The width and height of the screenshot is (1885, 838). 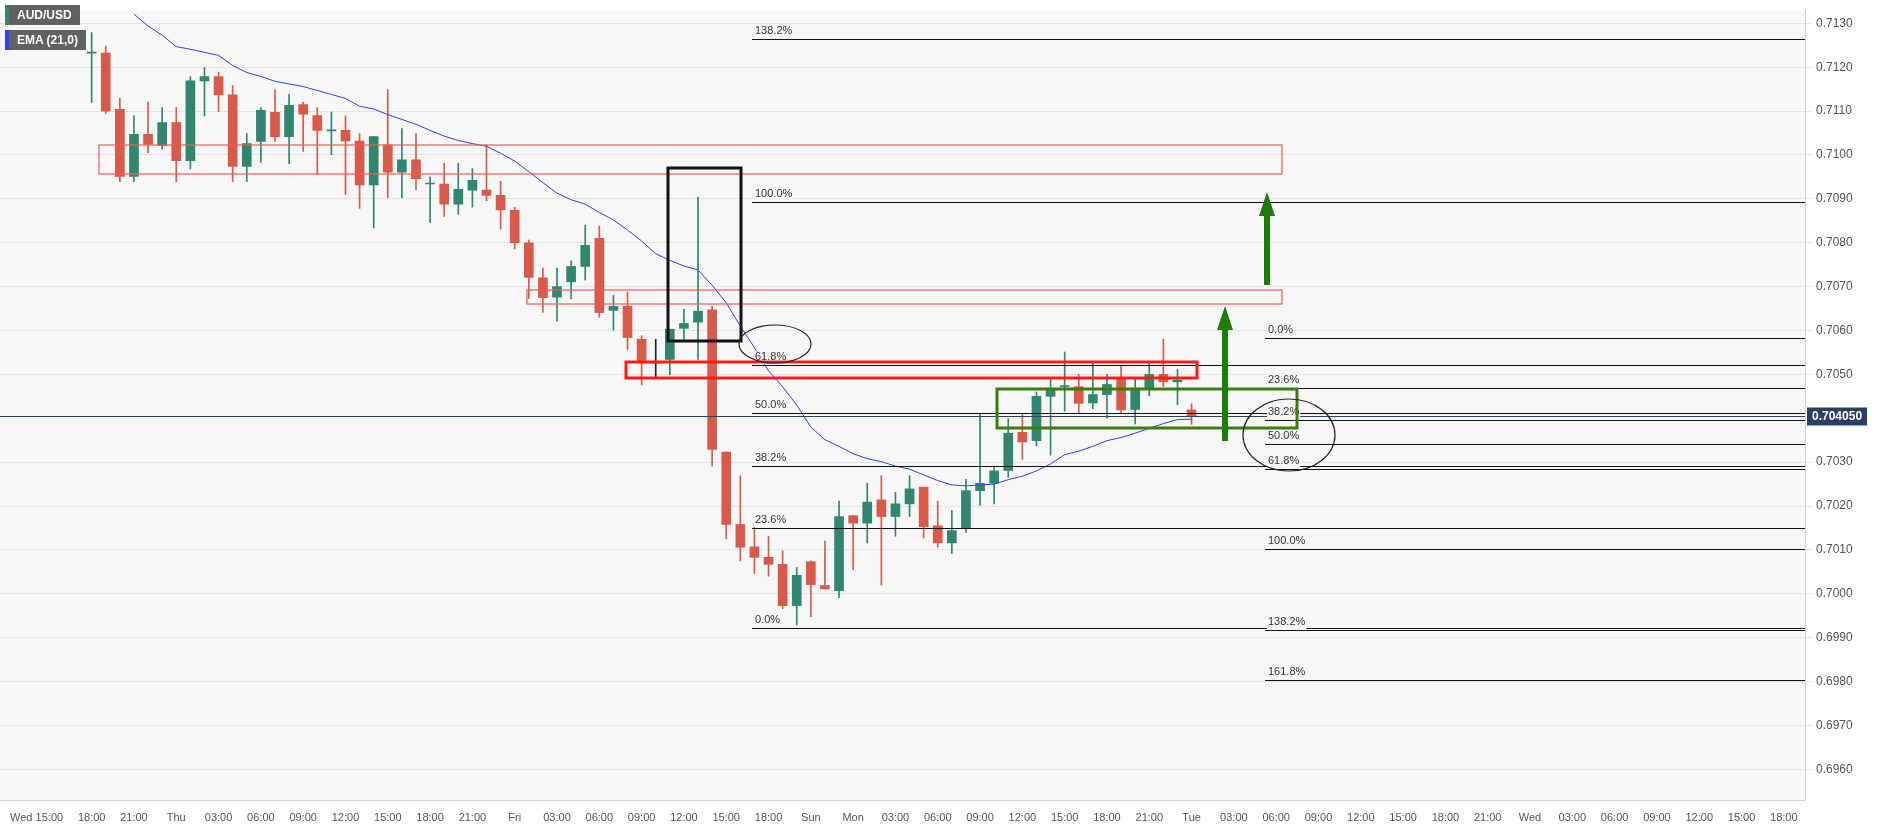 What do you see at coordinates (1834, 110) in the screenshot?
I see `y-tick-label: 0.7110` at bounding box center [1834, 110].